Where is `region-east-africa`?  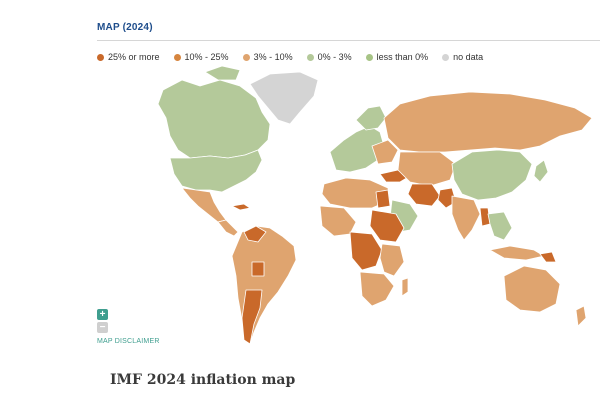 region-east-africa is located at coordinates (392, 260).